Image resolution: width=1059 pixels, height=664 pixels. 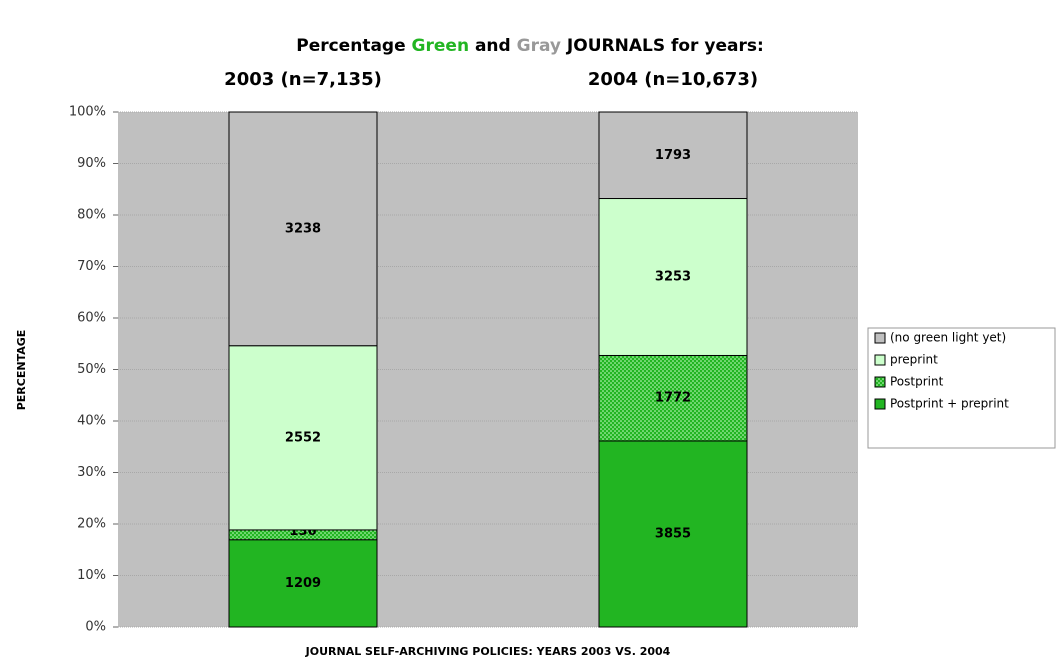 I want to click on data-label: 1793, so click(x=673, y=155).